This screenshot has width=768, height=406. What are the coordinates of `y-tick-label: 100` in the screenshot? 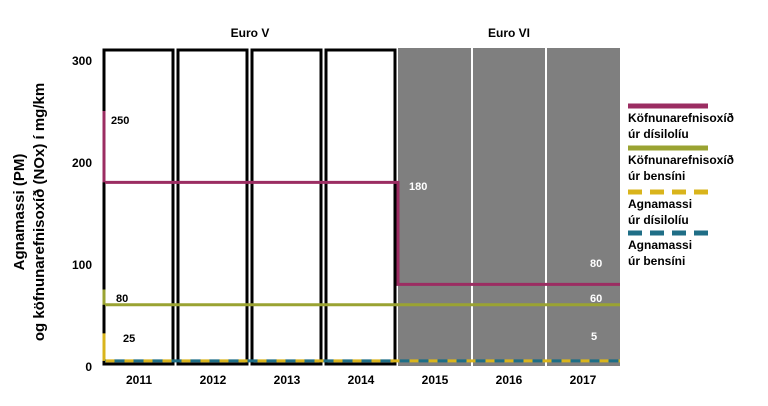 It's located at (82, 265).